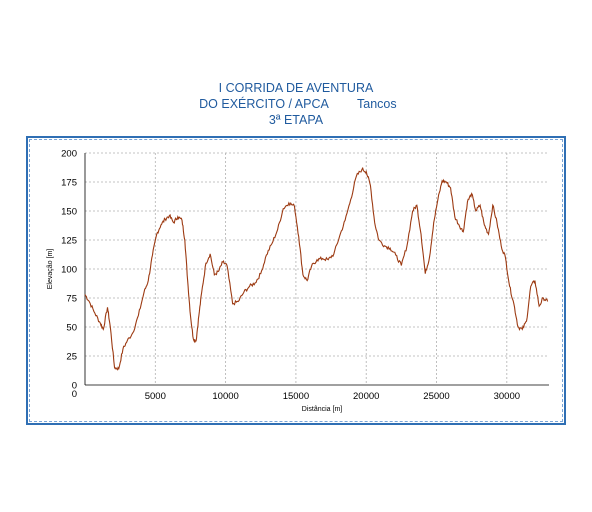 The width and height of the screenshot is (592, 512). Describe the element at coordinates (69, 212) in the screenshot. I see `y-tick-label: 150` at that location.